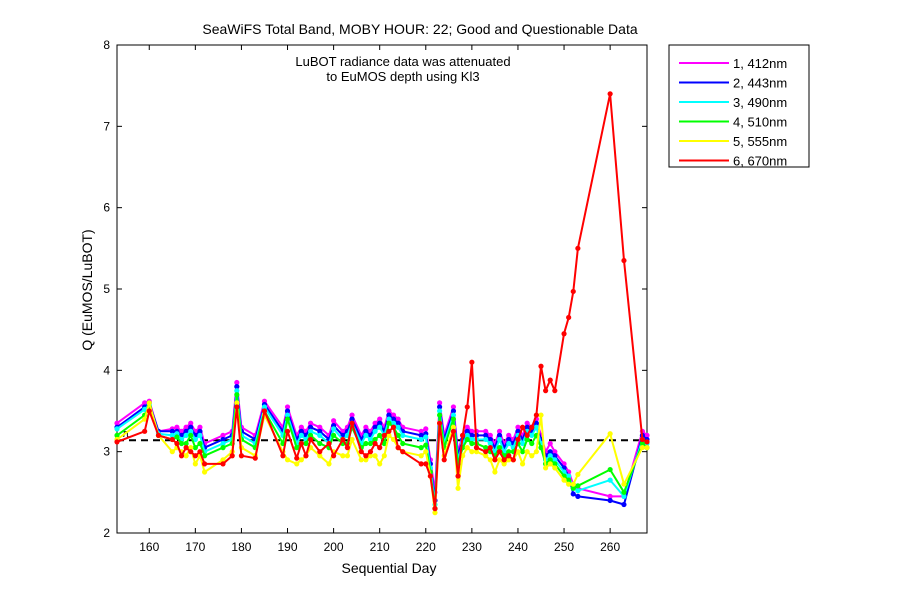 The height and width of the screenshot is (600, 900). What do you see at coordinates (106, 208) in the screenshot?
I see `y-tick-label: 6` at bounding box center [106, 208].